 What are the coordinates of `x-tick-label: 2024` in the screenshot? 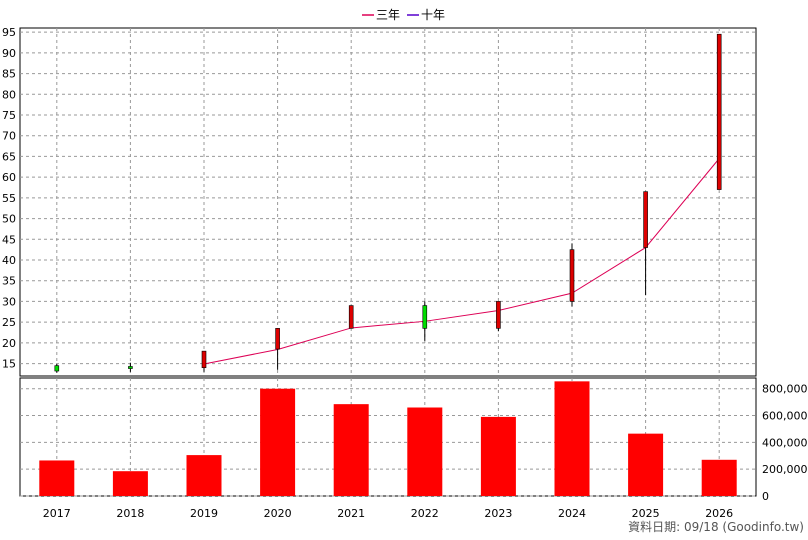 It's located at (572, 513).